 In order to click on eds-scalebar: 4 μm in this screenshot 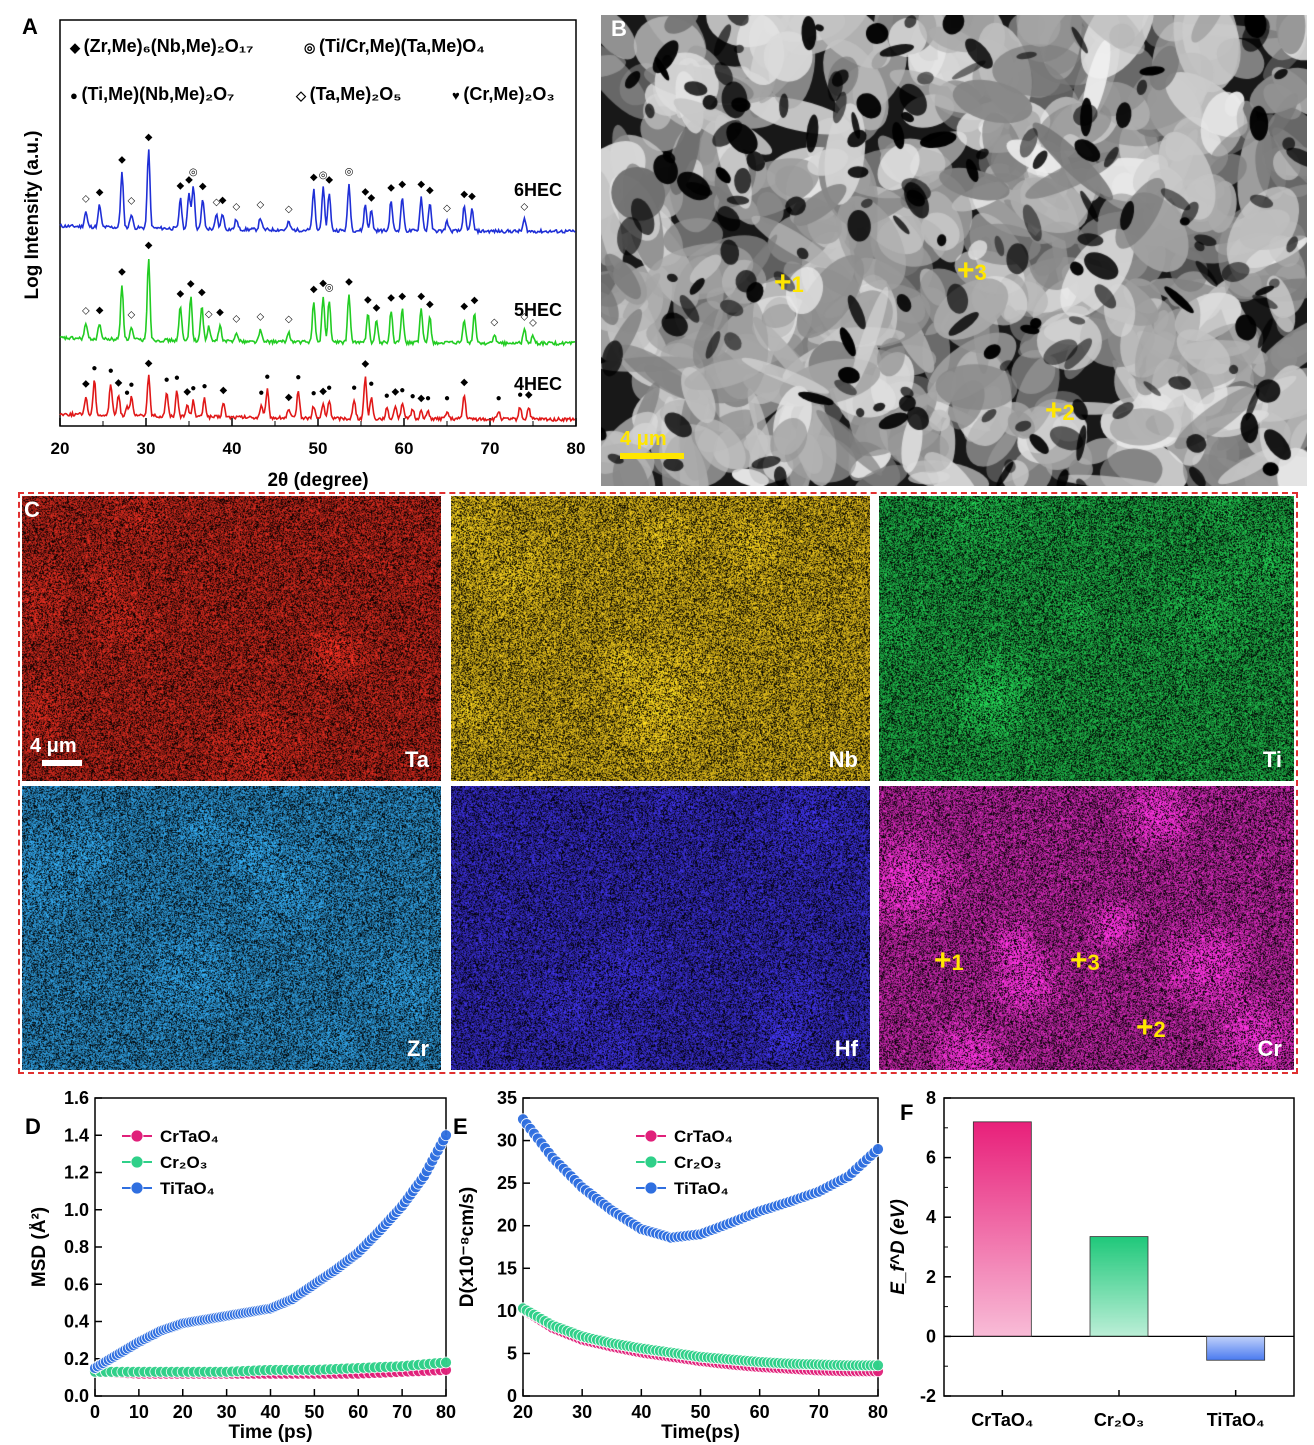, I will do `click(56, 750)`.